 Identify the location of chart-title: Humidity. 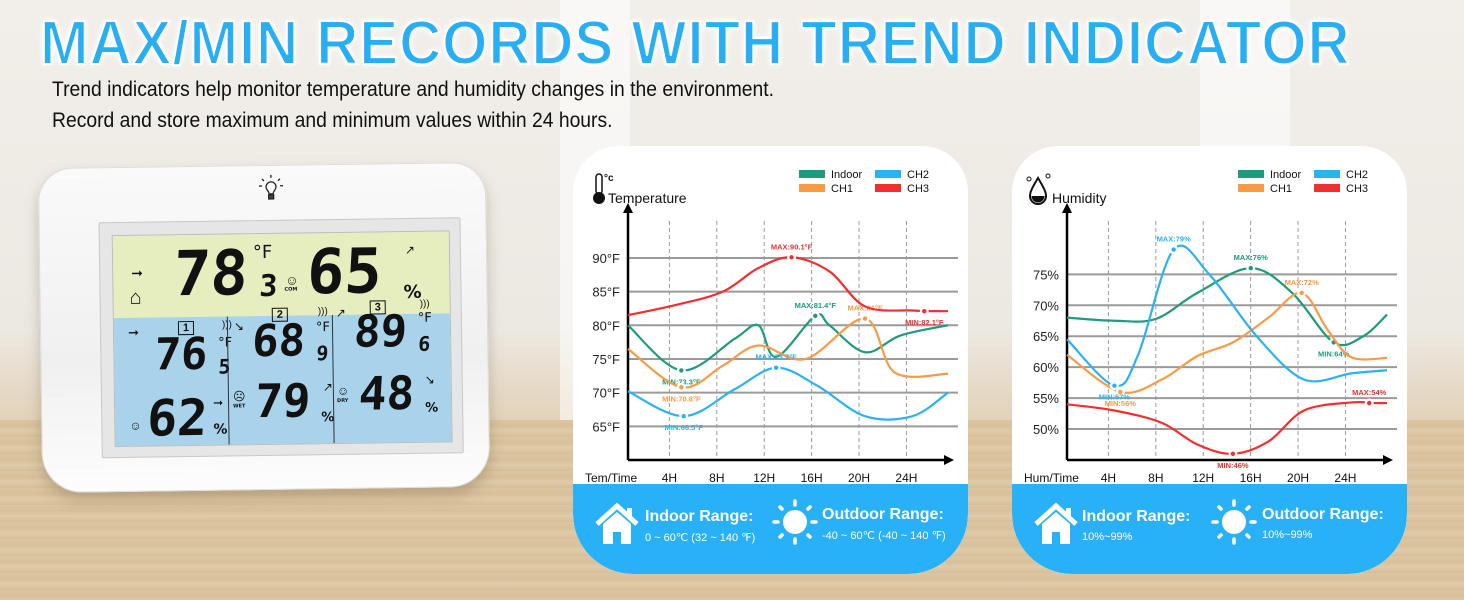
(1079, 198).